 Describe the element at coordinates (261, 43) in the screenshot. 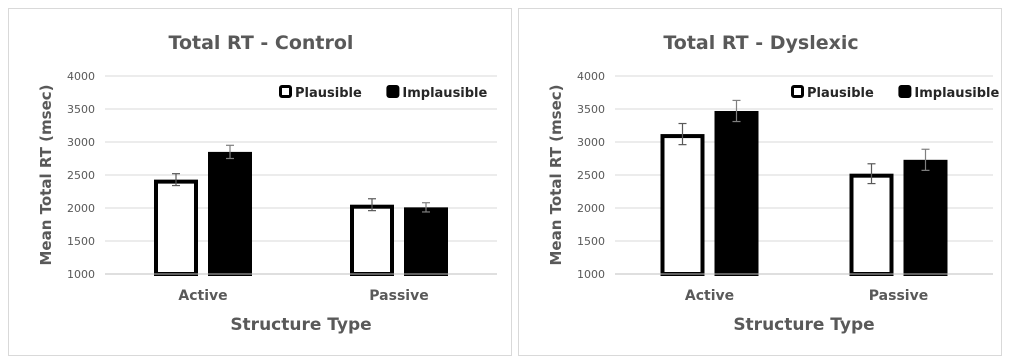

I see `chart-title: Total RT - Control` at that location.